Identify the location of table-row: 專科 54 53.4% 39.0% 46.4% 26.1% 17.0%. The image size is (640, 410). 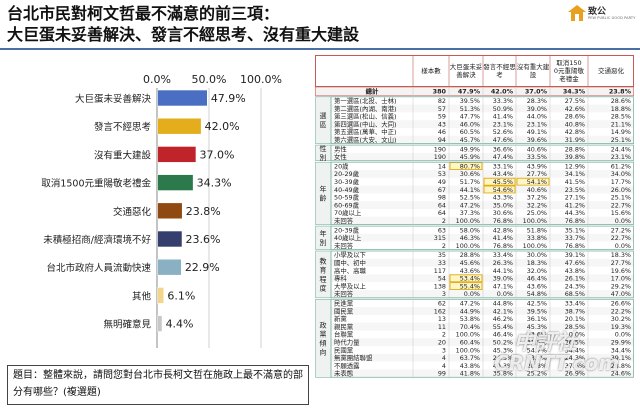
(482, 278).